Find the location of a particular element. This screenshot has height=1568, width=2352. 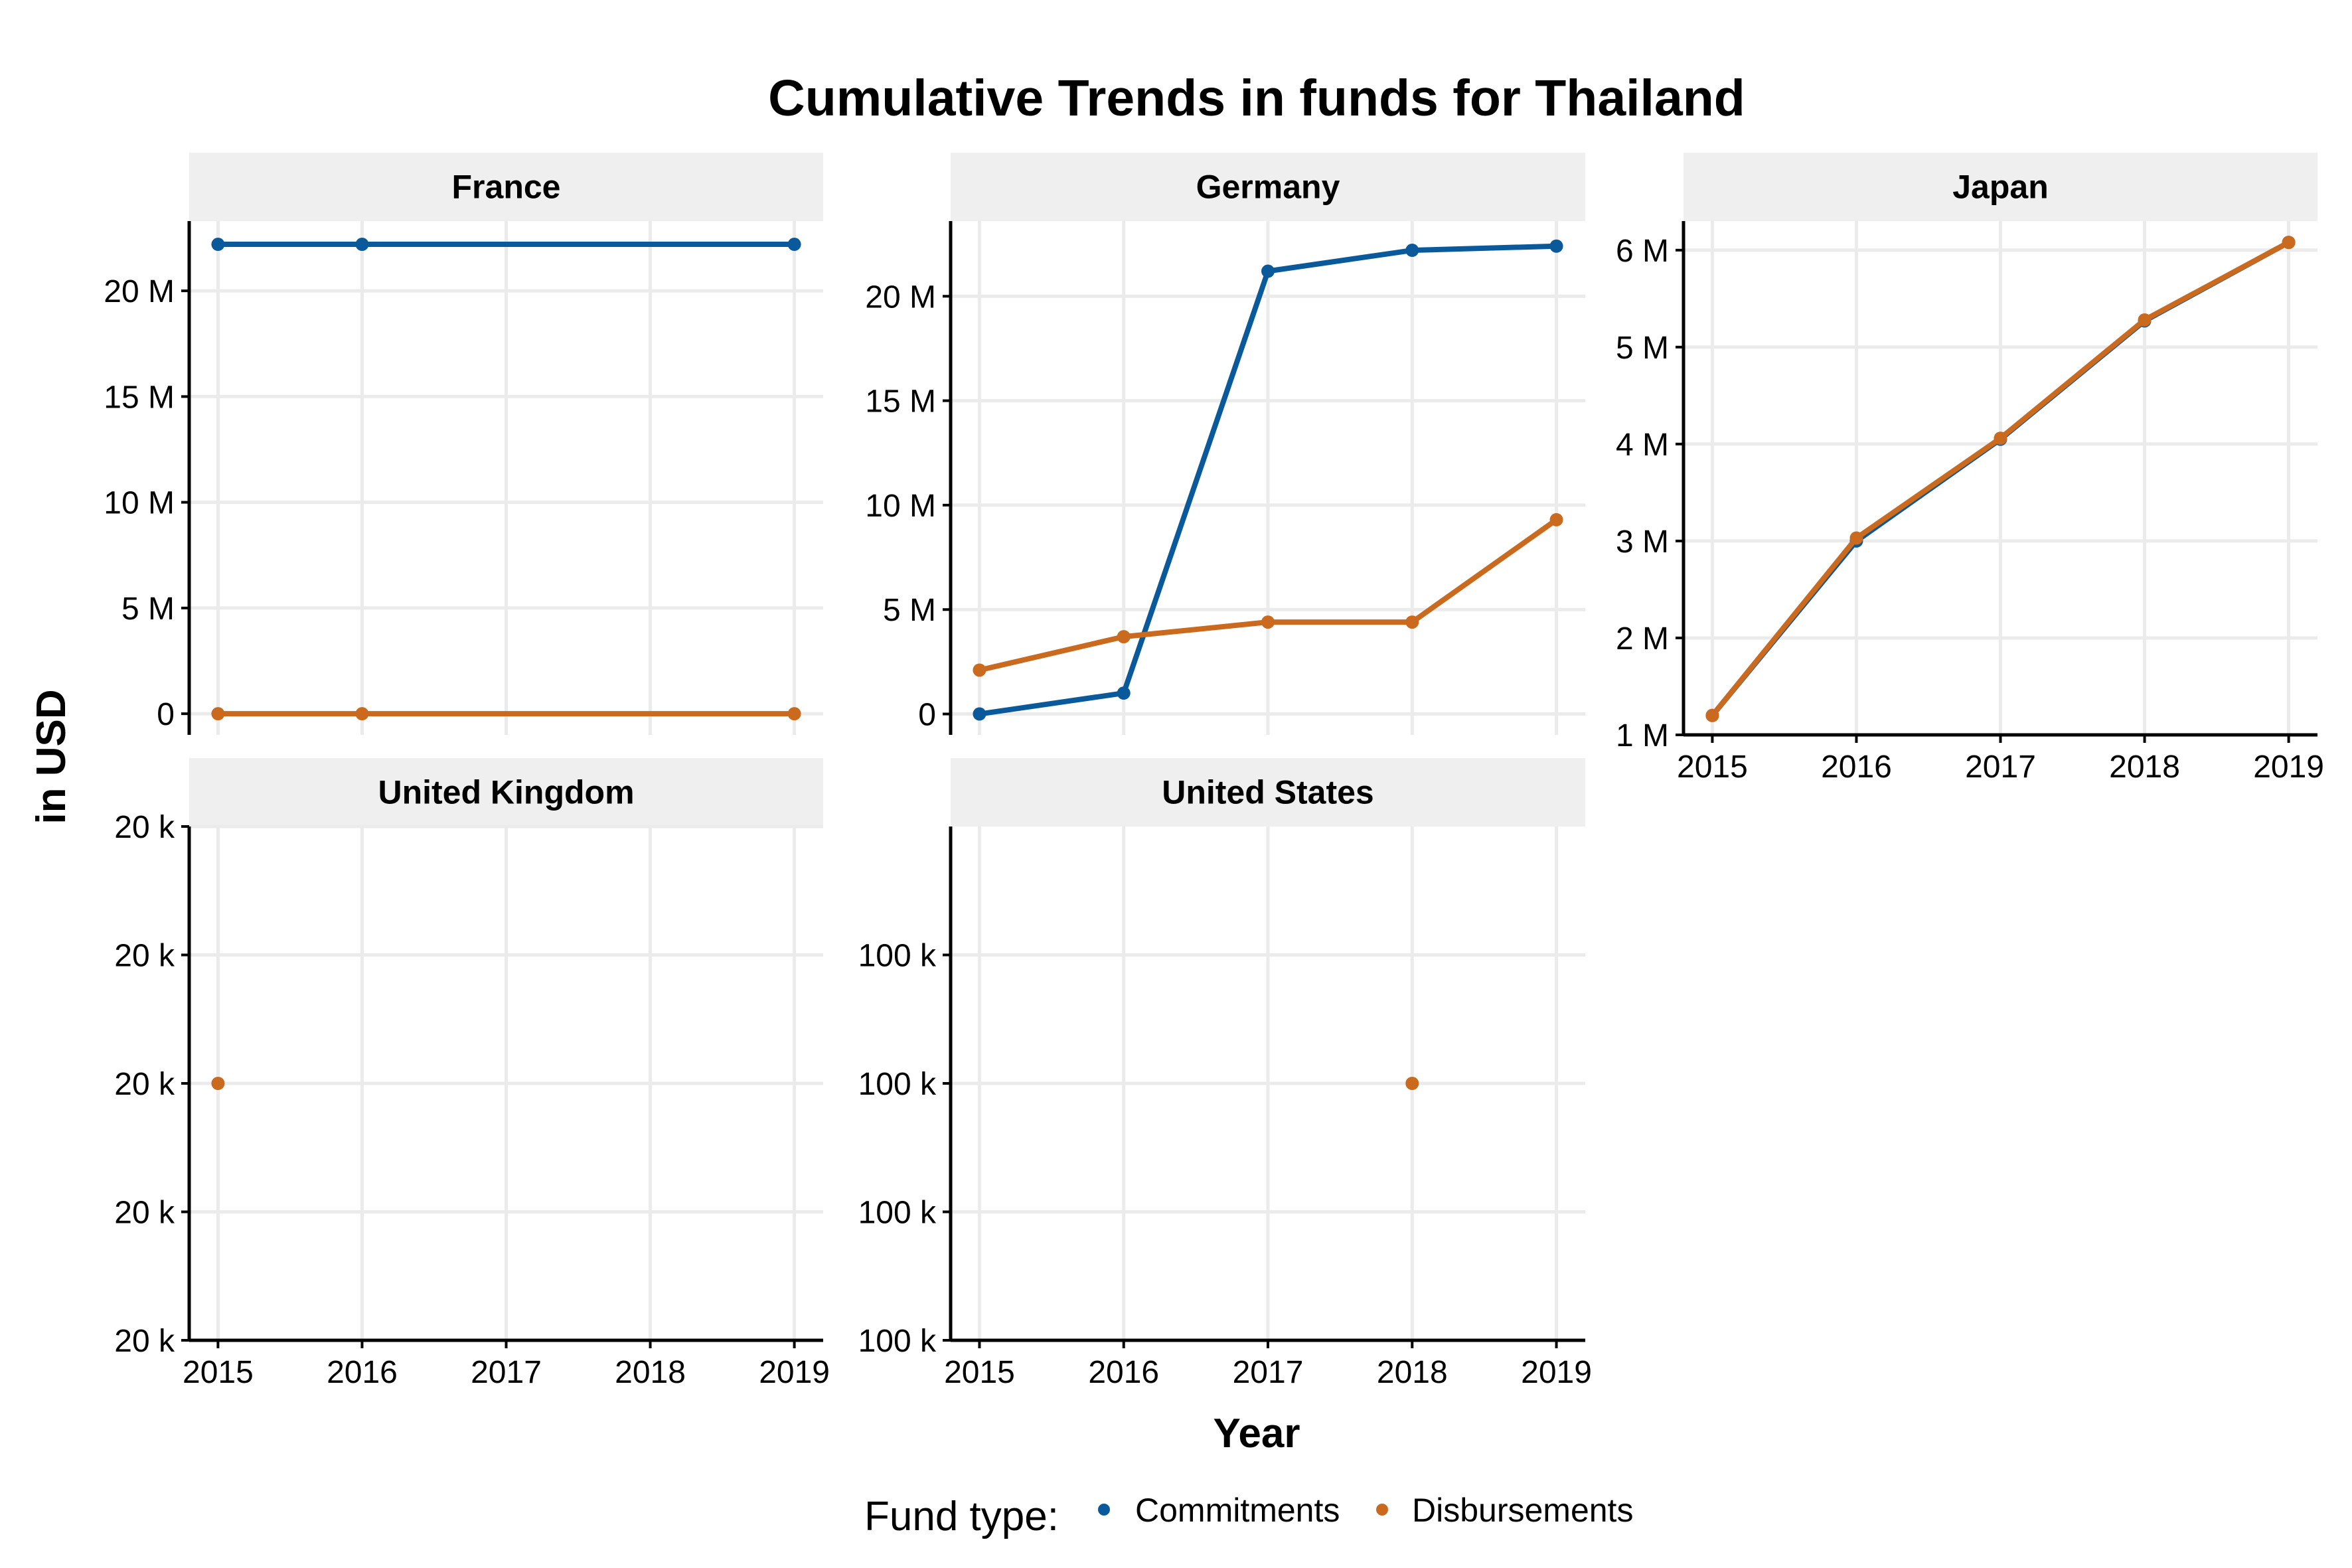

legend-label-disbursements: Disbursements is located at coordinates (1523, 1511).